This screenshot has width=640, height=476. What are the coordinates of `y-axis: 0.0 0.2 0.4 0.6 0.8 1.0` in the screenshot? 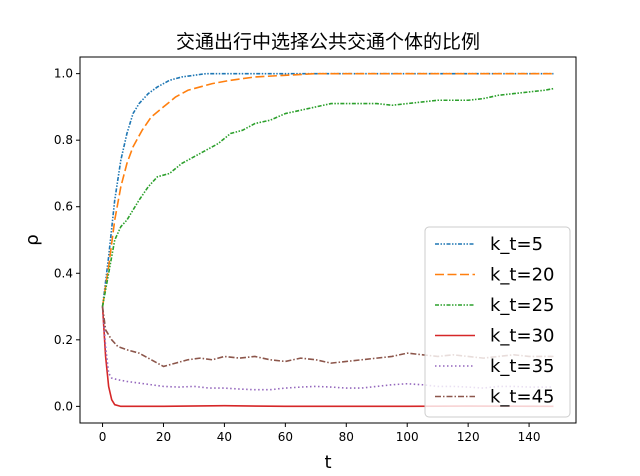 It's located at (67, 240).